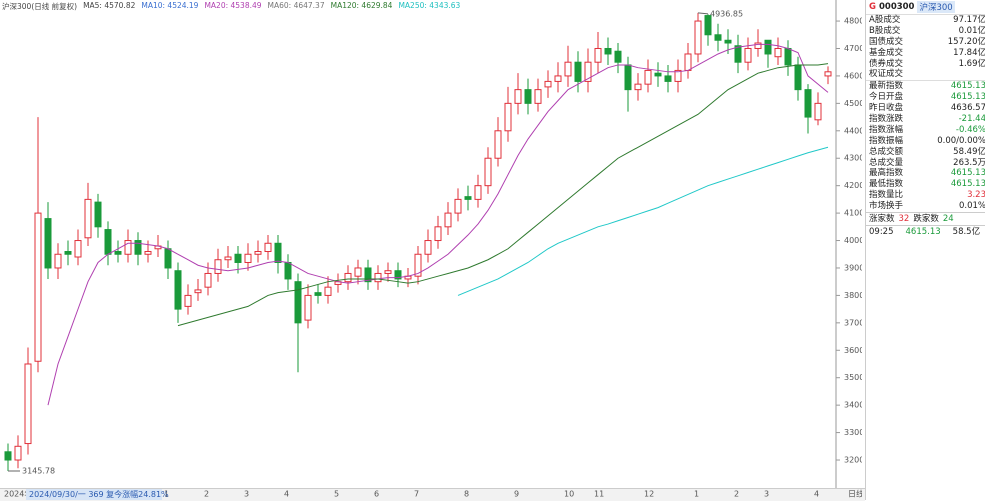 Image resolution: width=985 pixels, height=501 pixels. I want to click on quote-value: 0.01亿, so click(971, 30).